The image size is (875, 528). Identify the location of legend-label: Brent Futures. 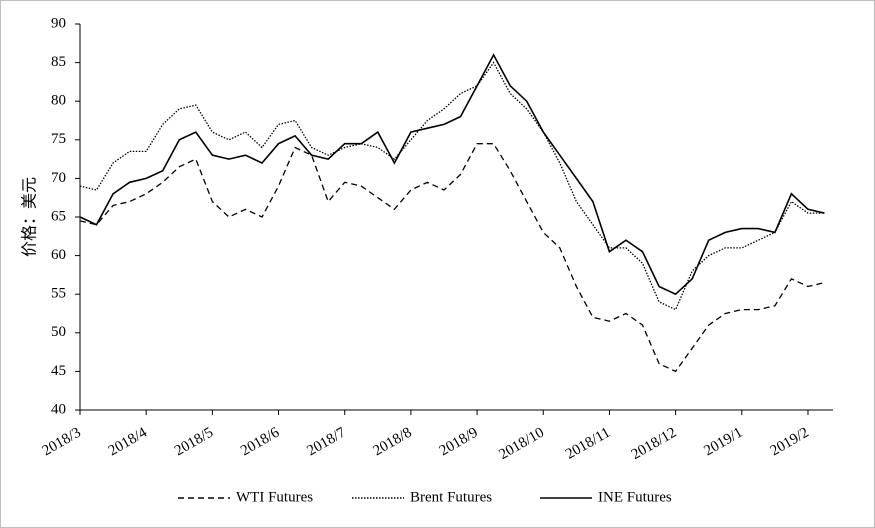
(451, 497).